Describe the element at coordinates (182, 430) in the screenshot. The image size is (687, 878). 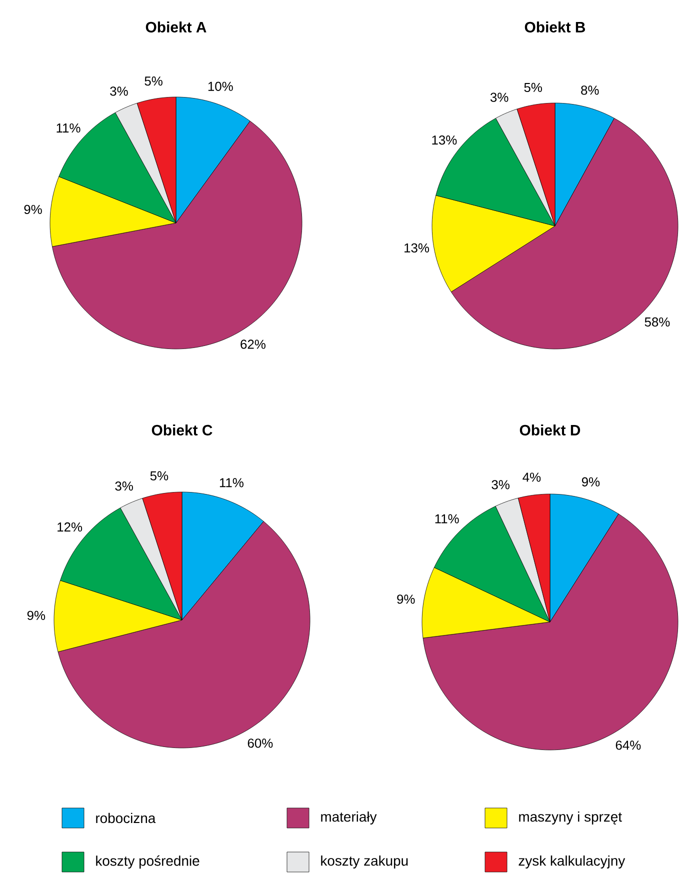
I see `chart-title: Obiekt C` at that location.